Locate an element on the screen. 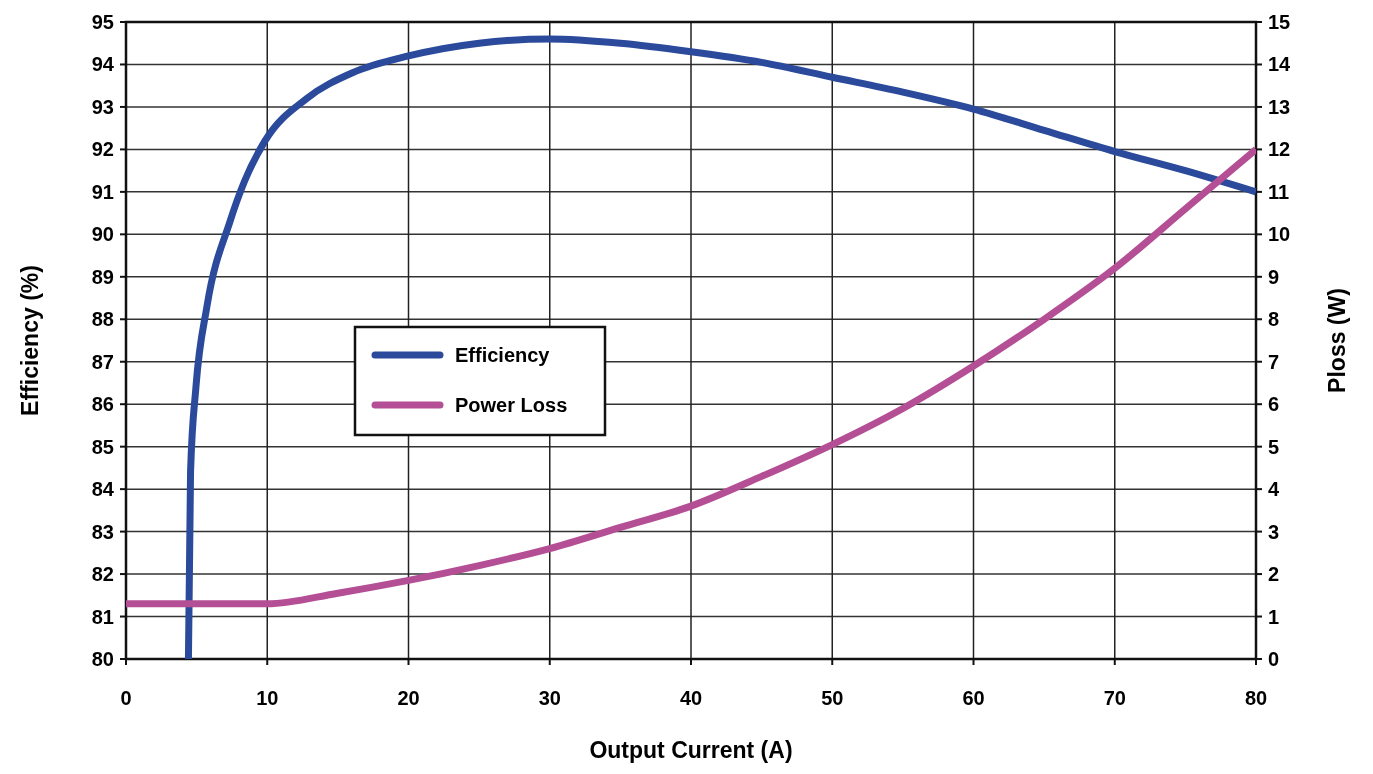  legend-label: Power Loss is located at coordinates (511, 405).